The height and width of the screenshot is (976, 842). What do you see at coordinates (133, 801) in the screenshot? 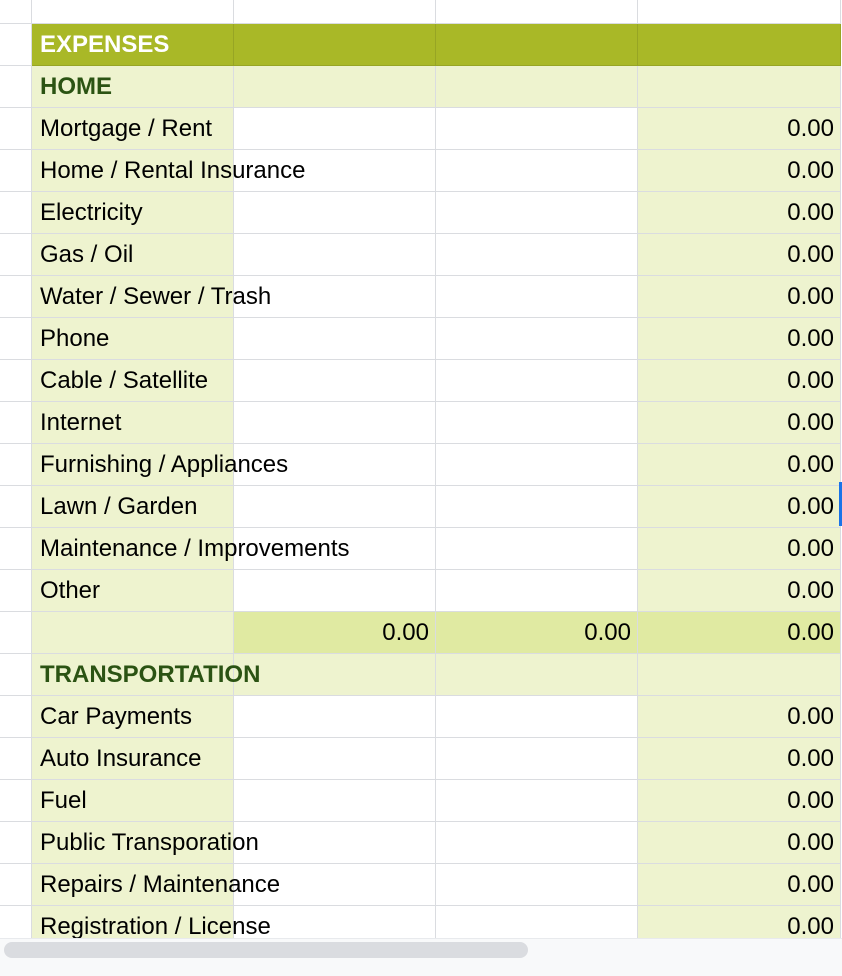
I see `expense-label-cell: Fuel` at bounding box center [133, 801].